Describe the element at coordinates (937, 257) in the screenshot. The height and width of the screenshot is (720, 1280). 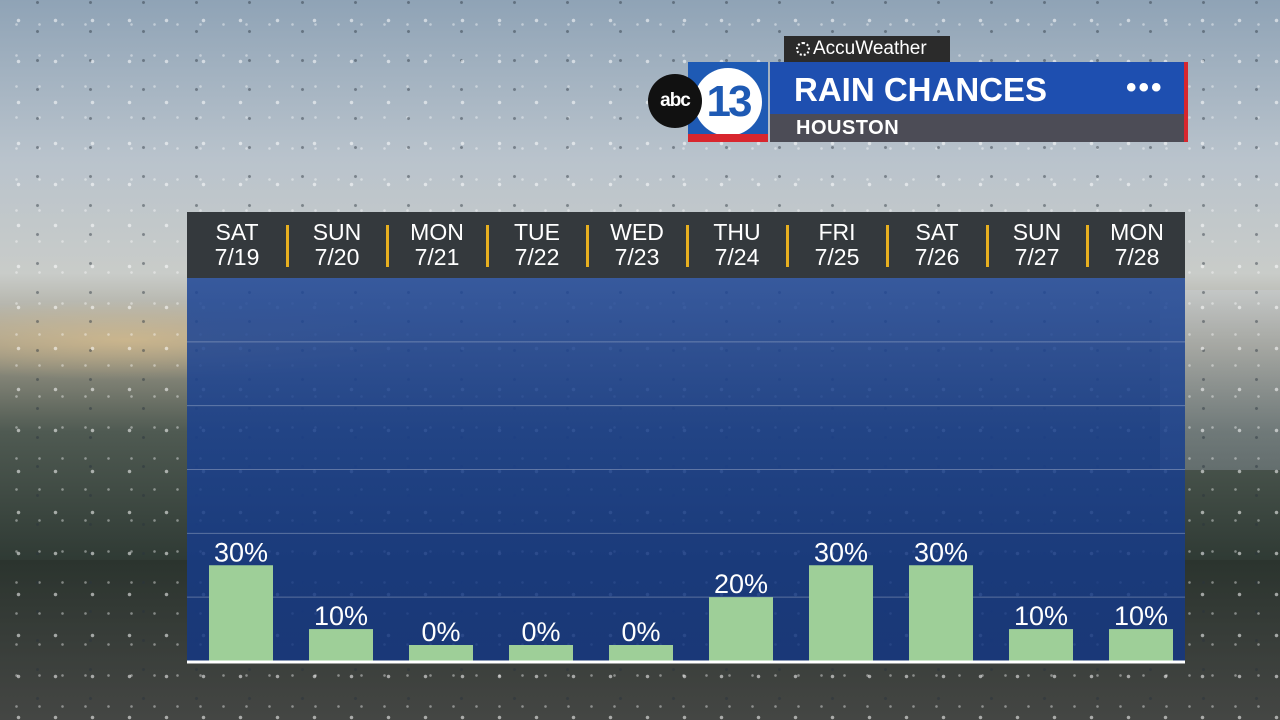
I see `day-date: 7/26` at that location.